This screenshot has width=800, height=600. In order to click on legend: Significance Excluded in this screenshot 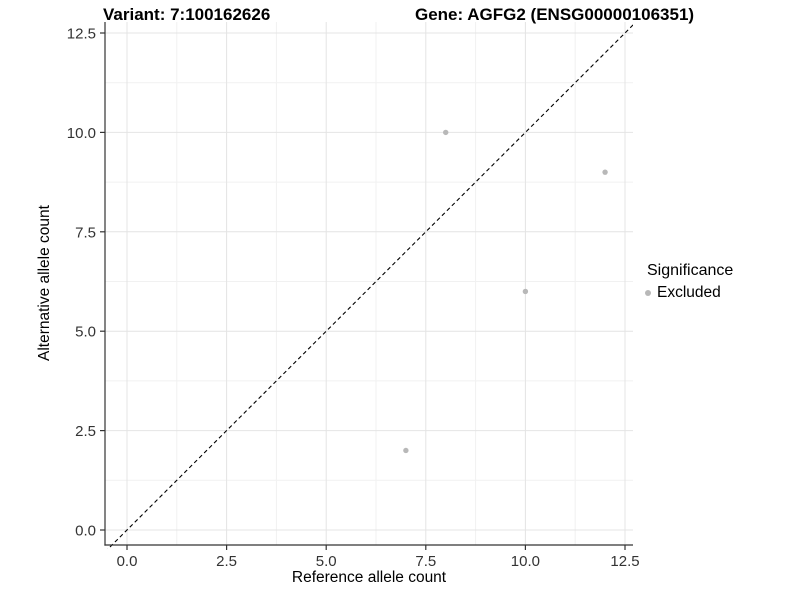, I will do `click(720, 282)`.